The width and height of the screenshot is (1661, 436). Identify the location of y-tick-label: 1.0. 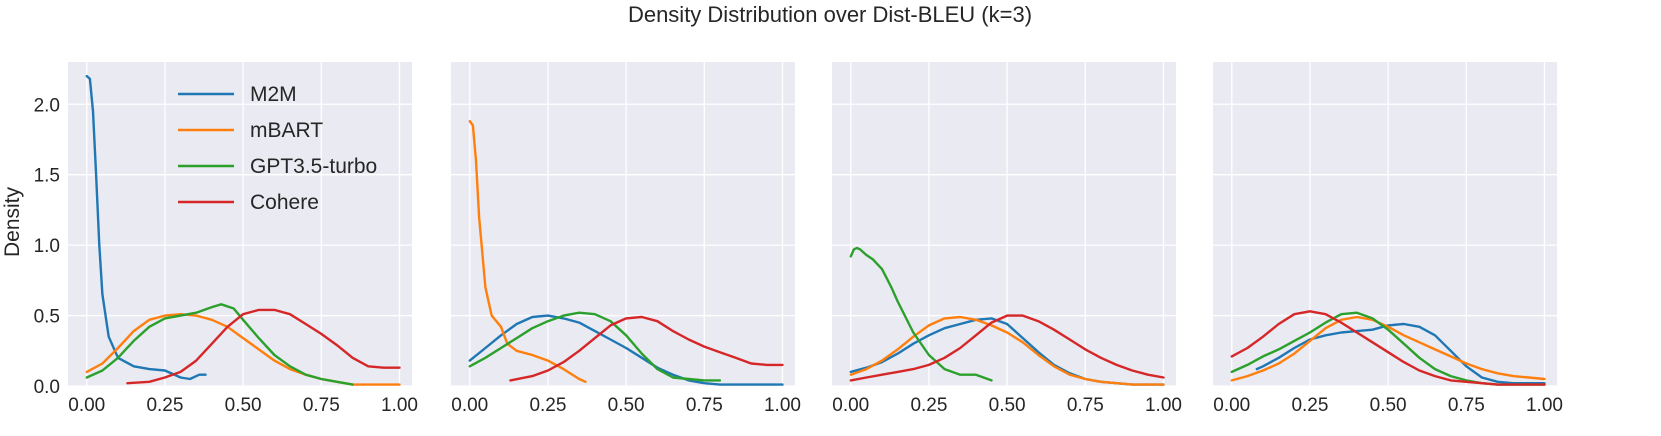
(47, 246).